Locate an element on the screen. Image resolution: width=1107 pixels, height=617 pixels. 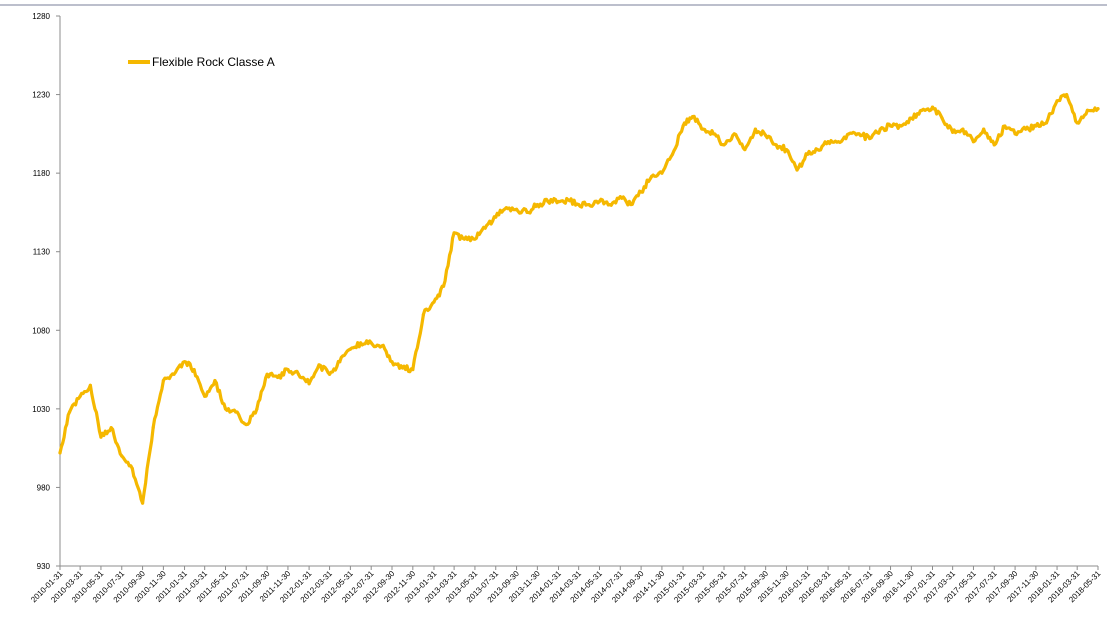
y-tick-label: 1180 is located at coordinates (42, 173).